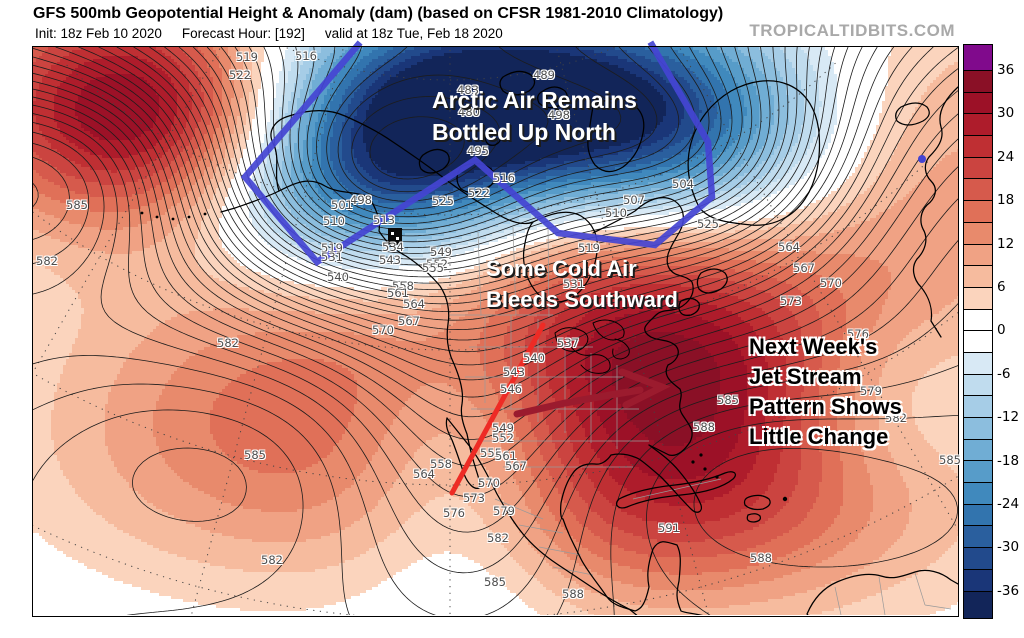 Image resolution: width=1024 pixels, height=638 pixels. I want to click on valid-time: valid at 18z Tue, Feb 18 2020, so click(413, 33).